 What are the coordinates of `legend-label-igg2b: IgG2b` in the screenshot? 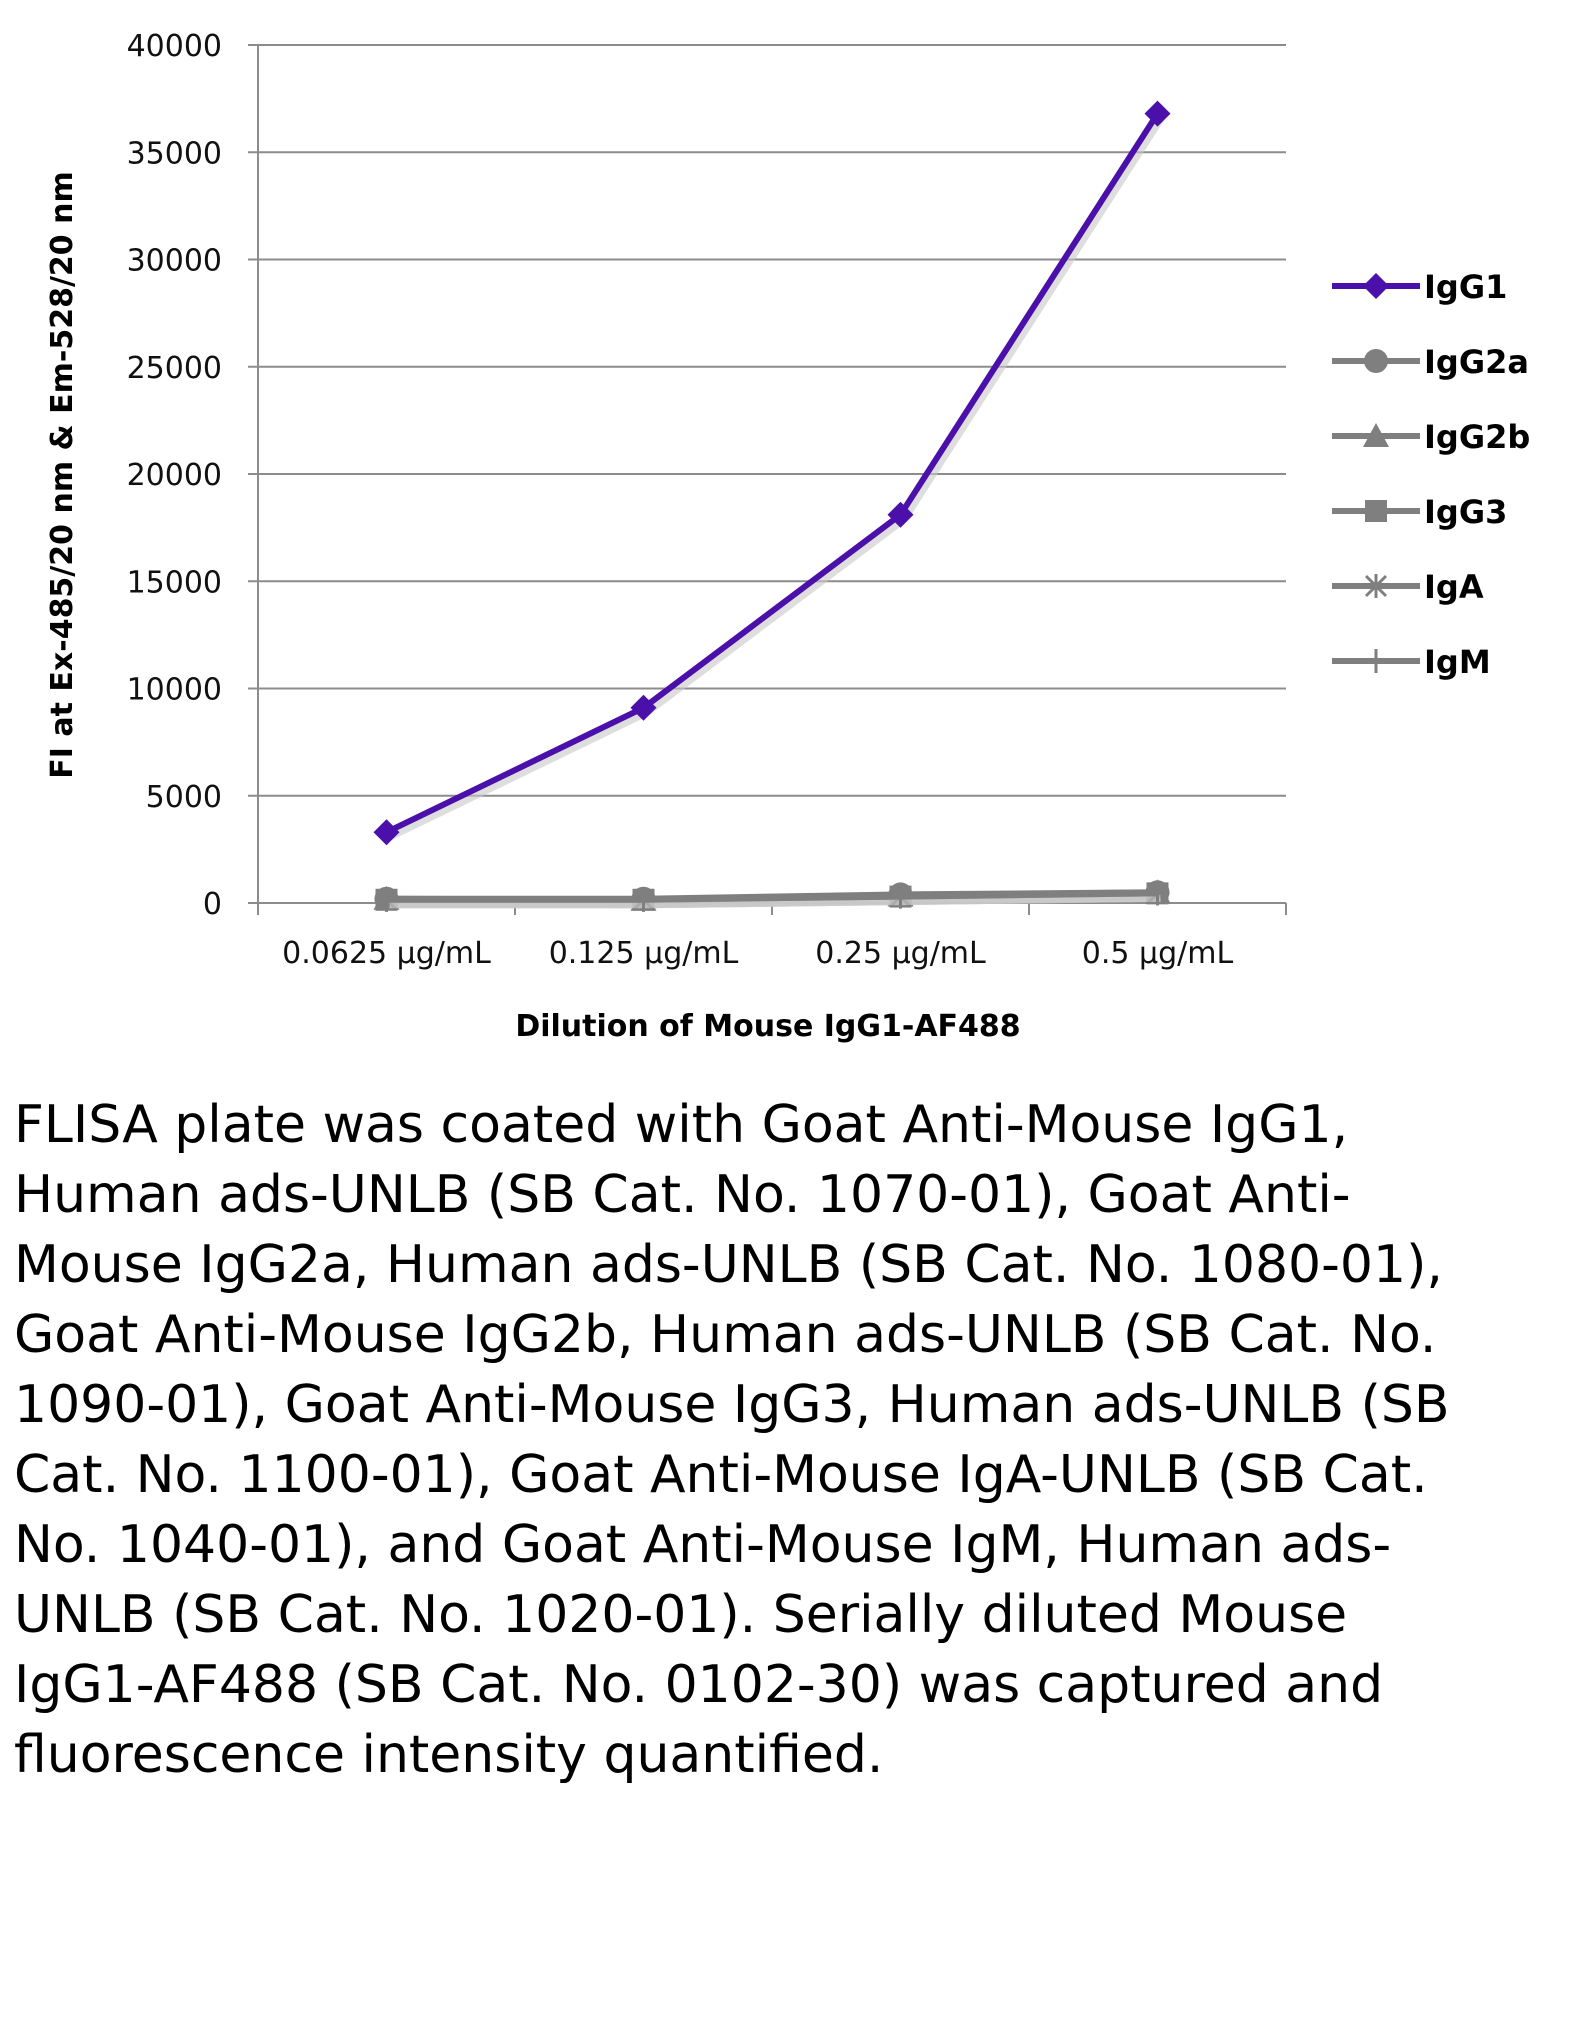 It's located at (1477, 437).